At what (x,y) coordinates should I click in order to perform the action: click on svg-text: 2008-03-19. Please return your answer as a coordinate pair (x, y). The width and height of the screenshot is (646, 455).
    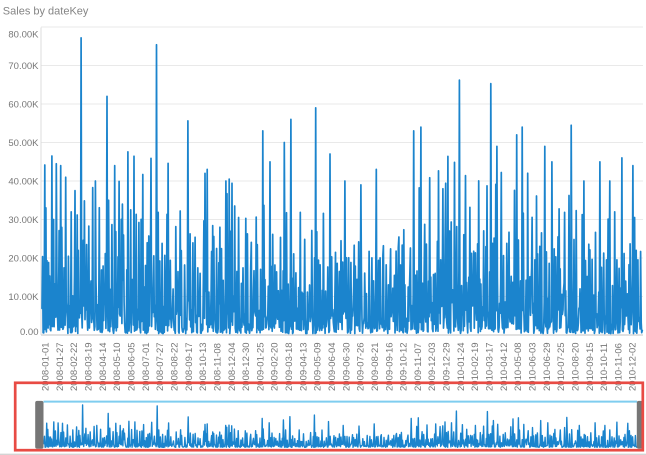
    Looking at the image, I should click on (89, 366).